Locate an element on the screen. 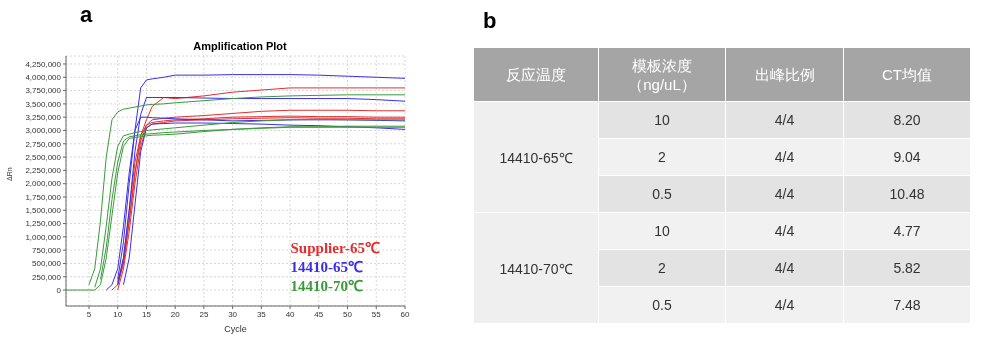 The width and height of the screenshot is (1003, 341). x-tick-label: 15 is located at coordinates (146, 314).